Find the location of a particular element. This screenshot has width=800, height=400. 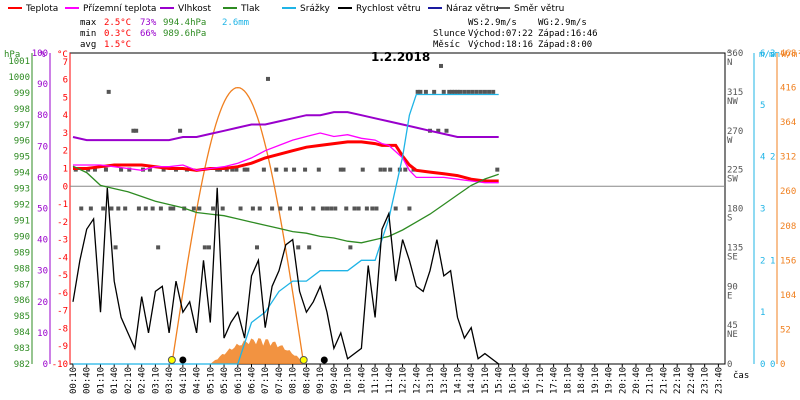

x-tick-label: 18:10 is located at coordinates (568, 380).